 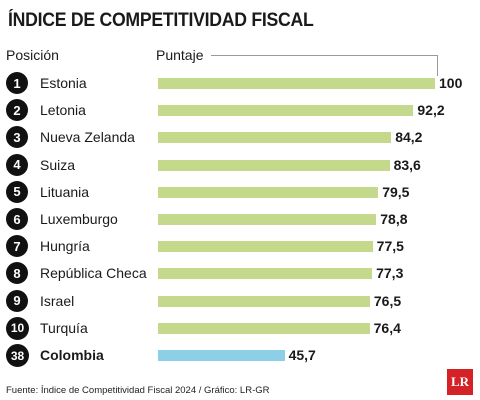 I want to click on country-label: Nueva Zelanda, so click(x=87, y=137).